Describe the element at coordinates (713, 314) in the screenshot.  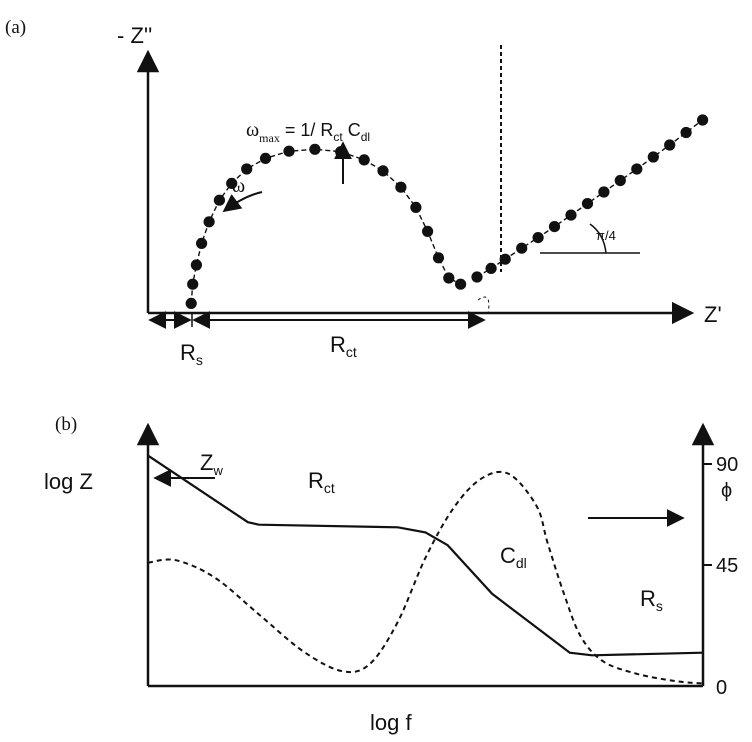
I see `nyquist-x-label: Z'` at that location.